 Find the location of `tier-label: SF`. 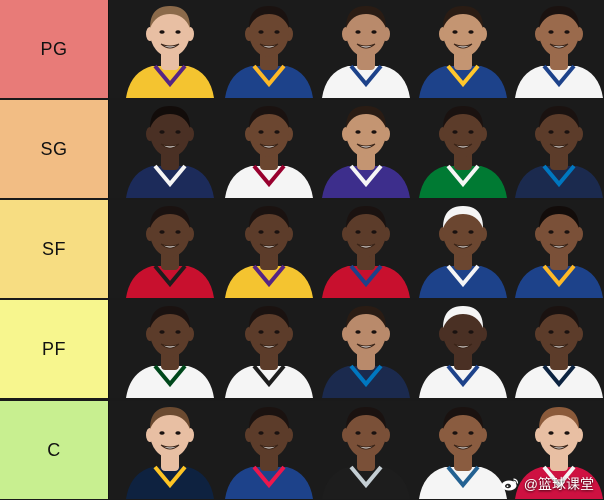

tier-label: SF is located at coordinates (54, 249).